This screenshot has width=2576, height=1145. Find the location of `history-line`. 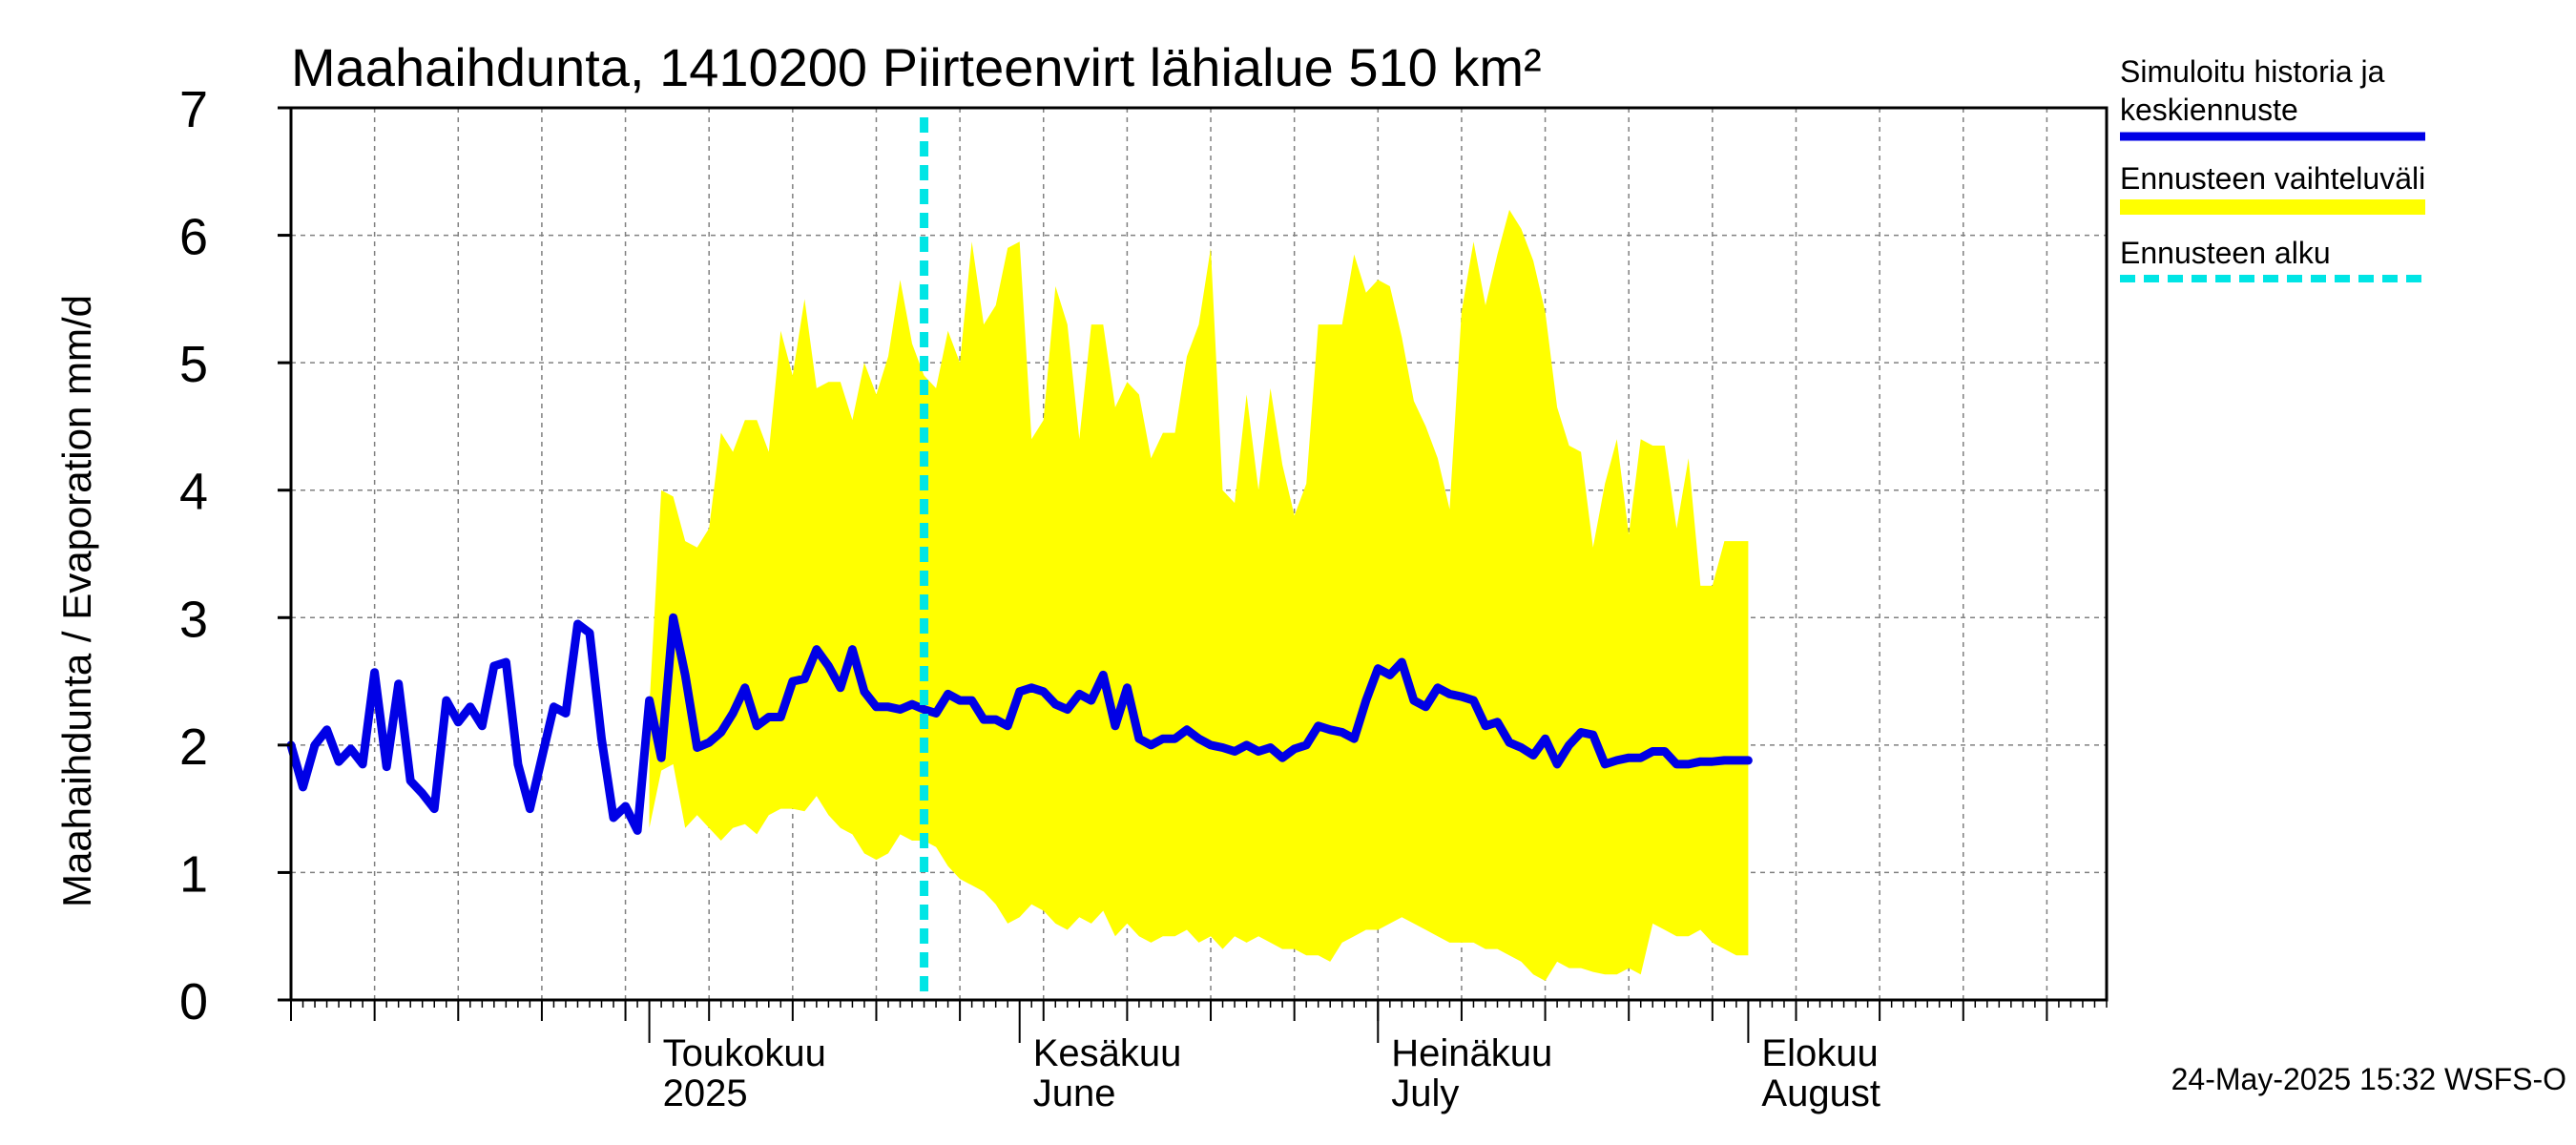

history-line is located at coordinates (1019, 724).